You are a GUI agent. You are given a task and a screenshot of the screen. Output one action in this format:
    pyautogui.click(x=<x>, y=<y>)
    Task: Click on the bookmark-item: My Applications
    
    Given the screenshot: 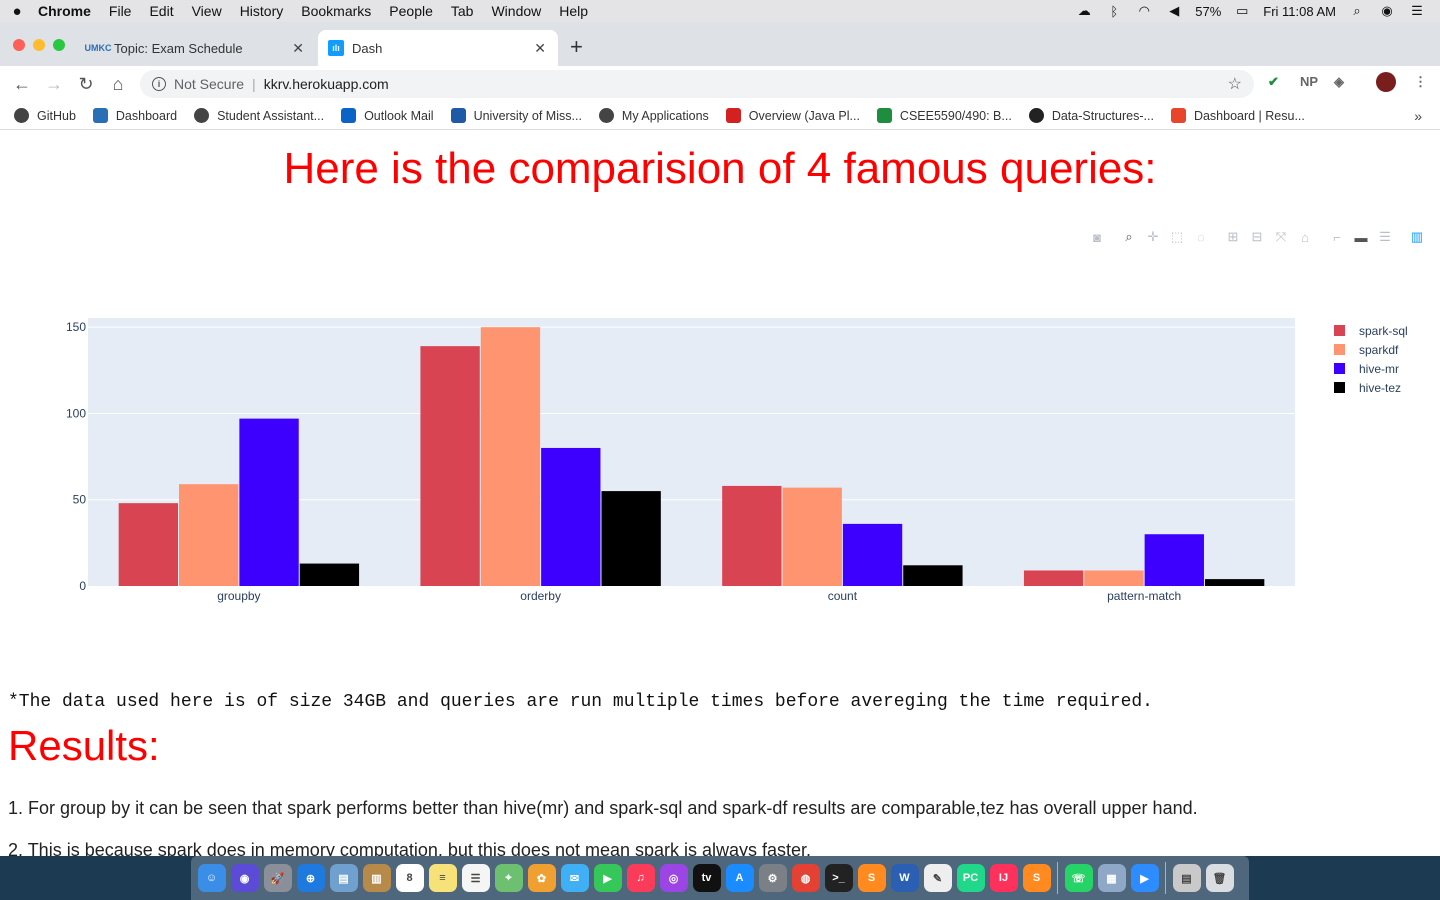 What is the action you would take?
    pyautogui.click(x=653, y=115)
    